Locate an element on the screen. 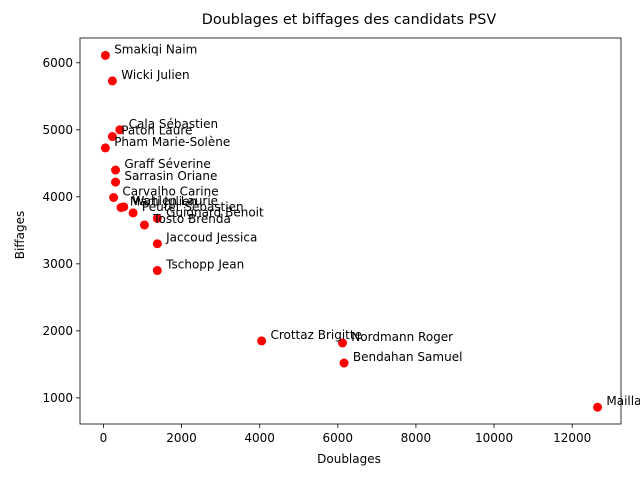  data-point-label: Tosto Brenda is located at coordinates (189, 219).